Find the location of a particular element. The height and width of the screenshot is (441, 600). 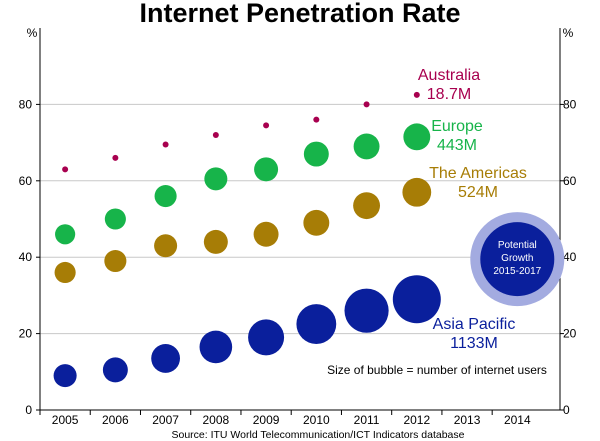

x-tick-label: 2008 is located at coordinates (215, 420).